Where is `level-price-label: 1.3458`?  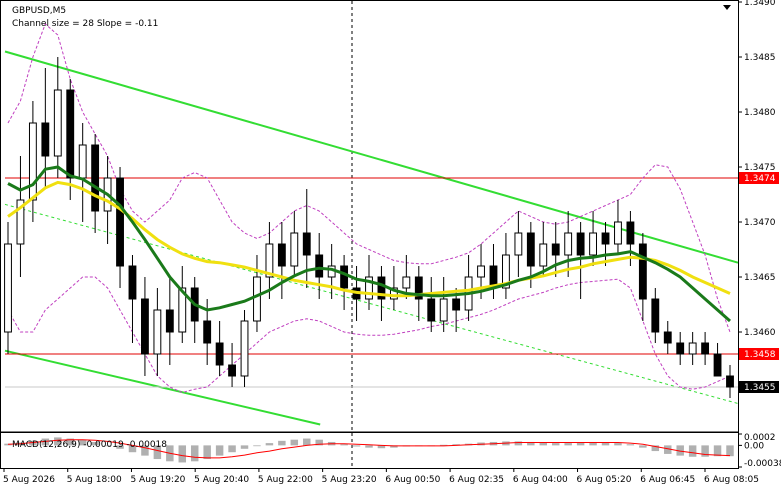 level-price-label: 1.3458 is located at coordinates (760, 355).